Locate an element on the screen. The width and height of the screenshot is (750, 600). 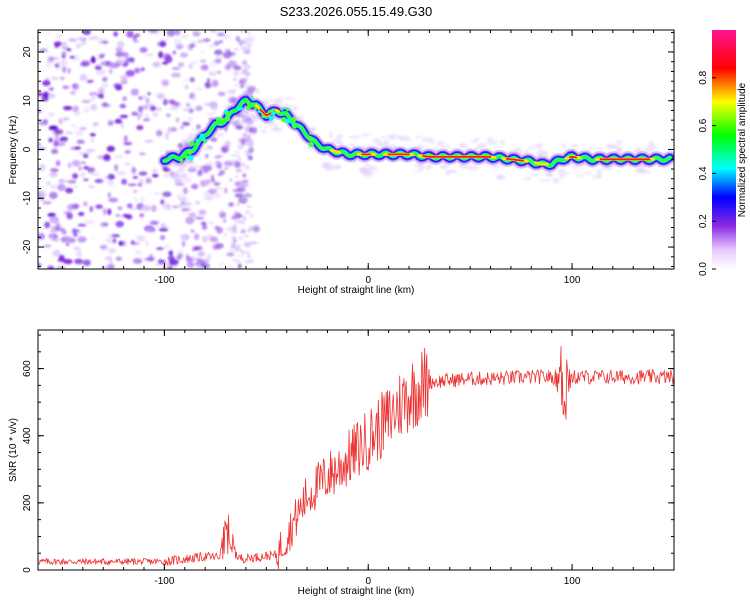
y-tick-label: 200 is located at coordinates (27, 502).